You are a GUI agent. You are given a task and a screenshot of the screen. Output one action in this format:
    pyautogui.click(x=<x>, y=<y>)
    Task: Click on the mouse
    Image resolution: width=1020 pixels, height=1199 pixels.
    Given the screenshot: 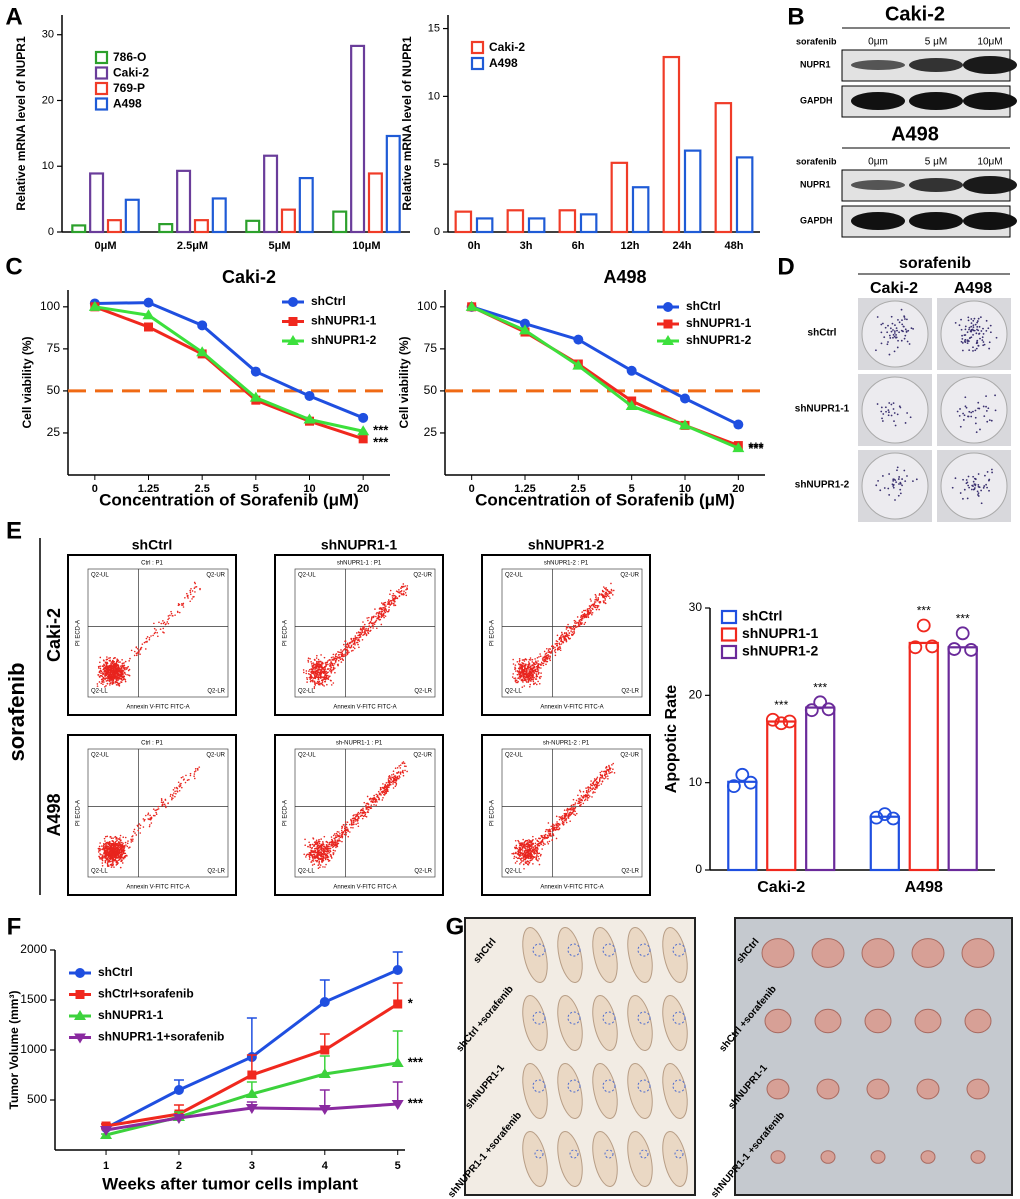 What is the action you would take?
    pyautogui.click(x=570, y=1159)
    